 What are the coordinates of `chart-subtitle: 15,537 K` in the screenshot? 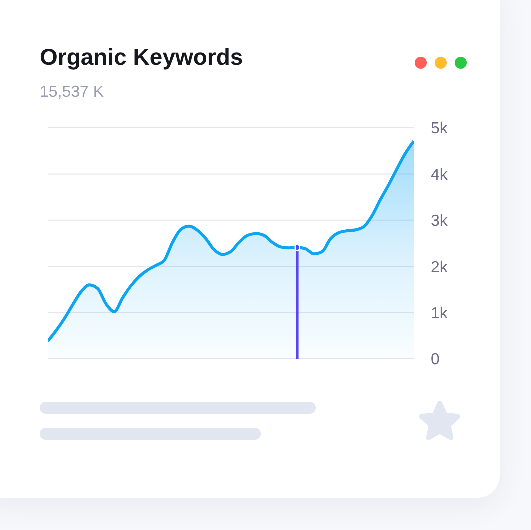 It's located at (72, 93).